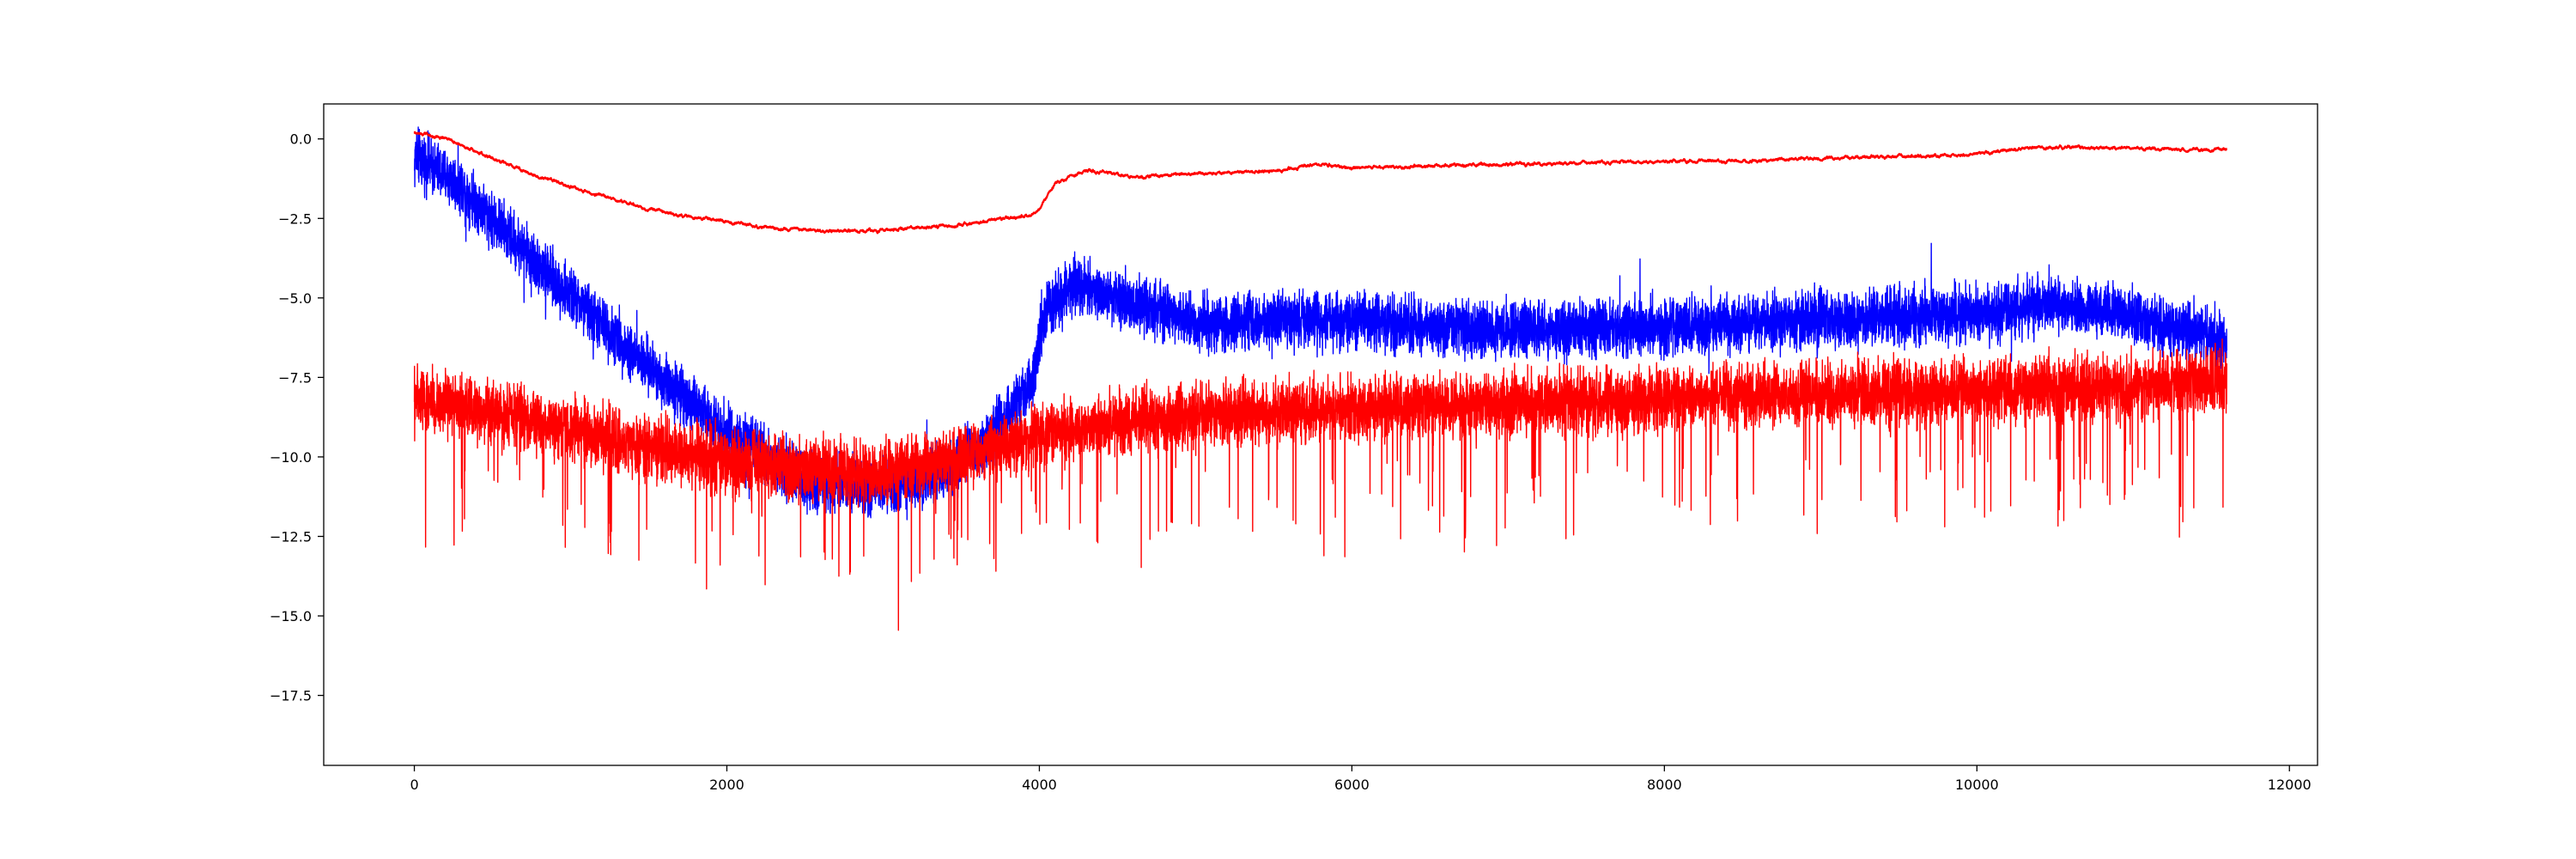 The height and width of the screenshot is (859, 2576). I want to click on y-tick-label: −2.5, so click(295, 219).